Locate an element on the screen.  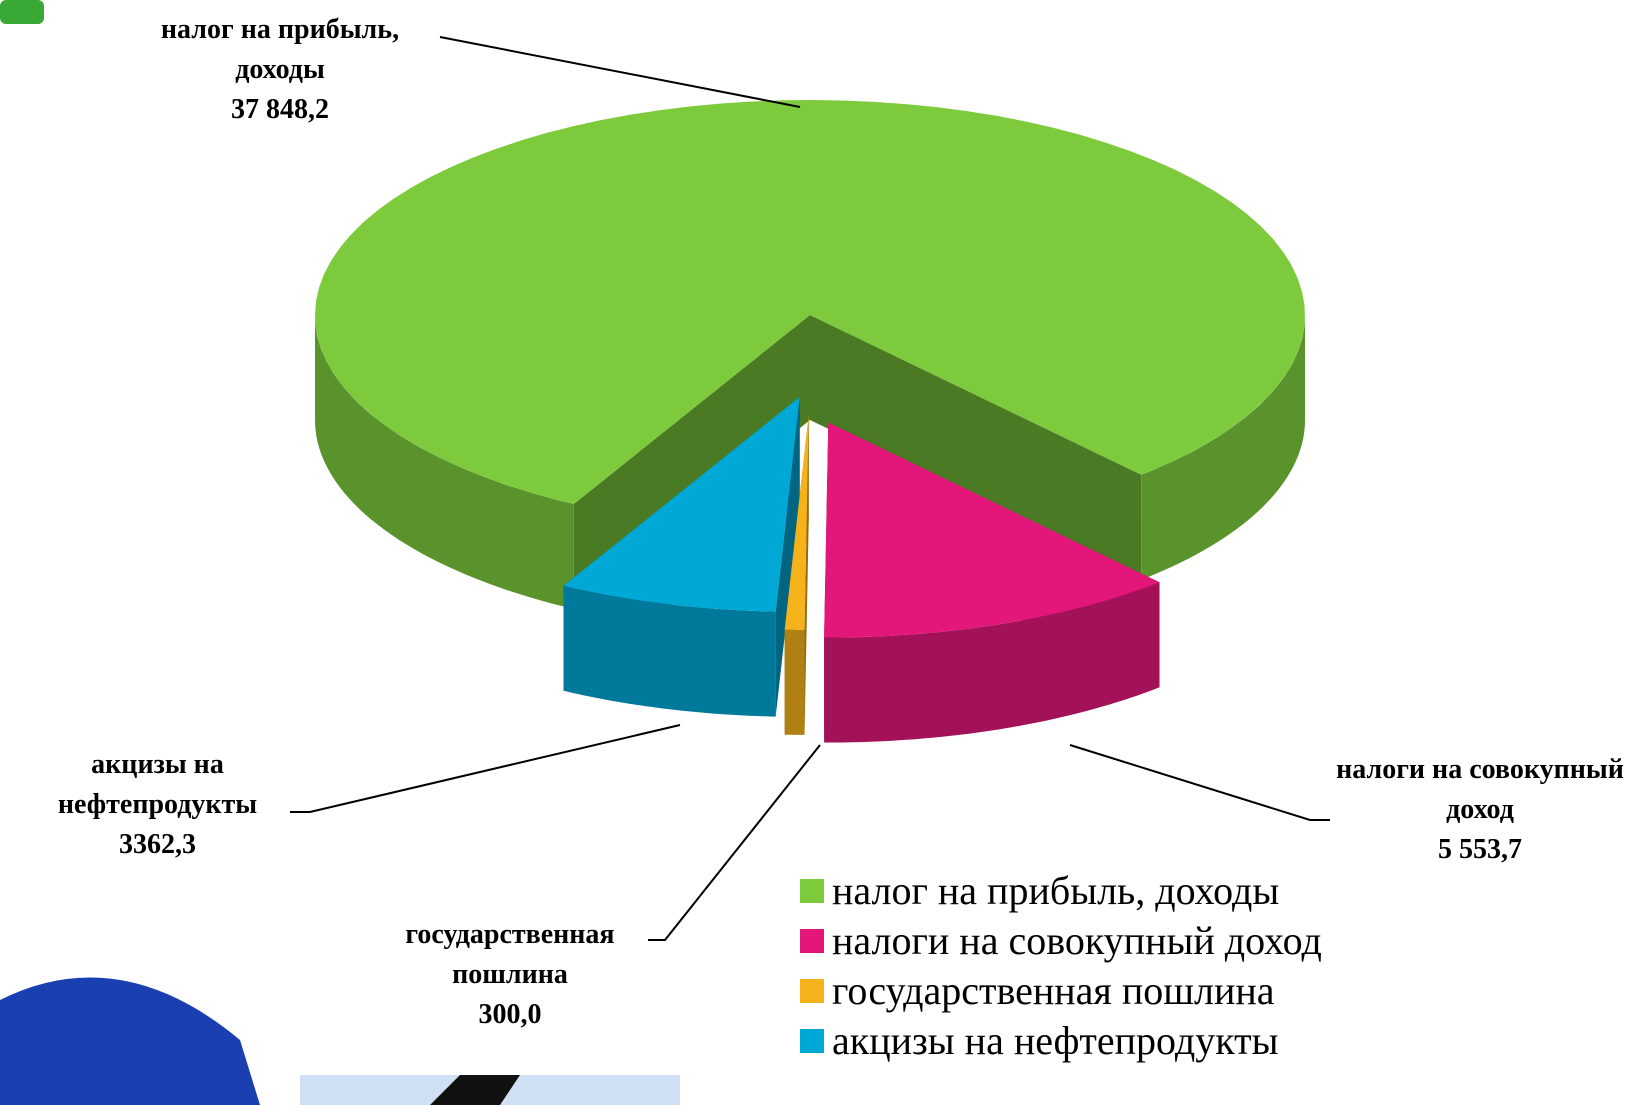
legend-label: налог на прибыль, доходы is located at coordinates (1056, 890).